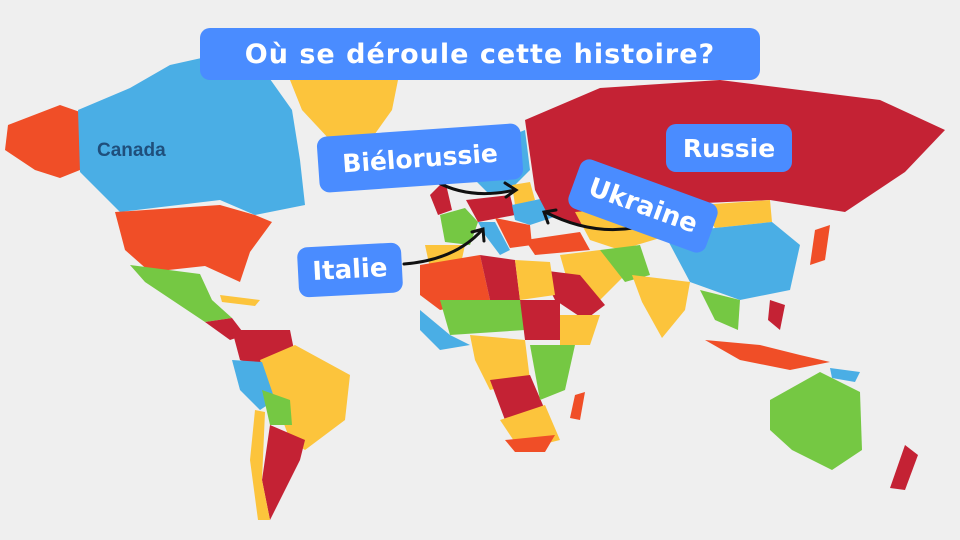  I want to click on label-russia: Russie, so click(729, 148).